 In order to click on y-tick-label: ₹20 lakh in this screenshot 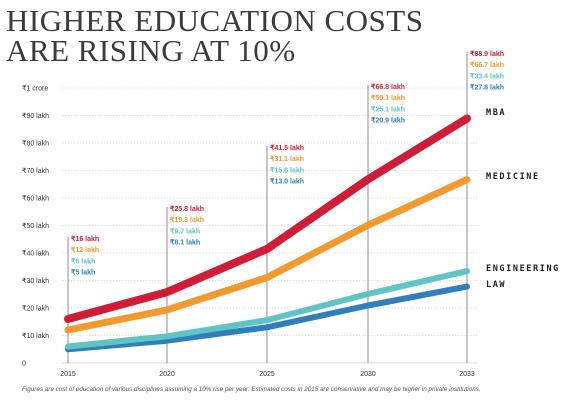, I will do `click(35, 309)`.